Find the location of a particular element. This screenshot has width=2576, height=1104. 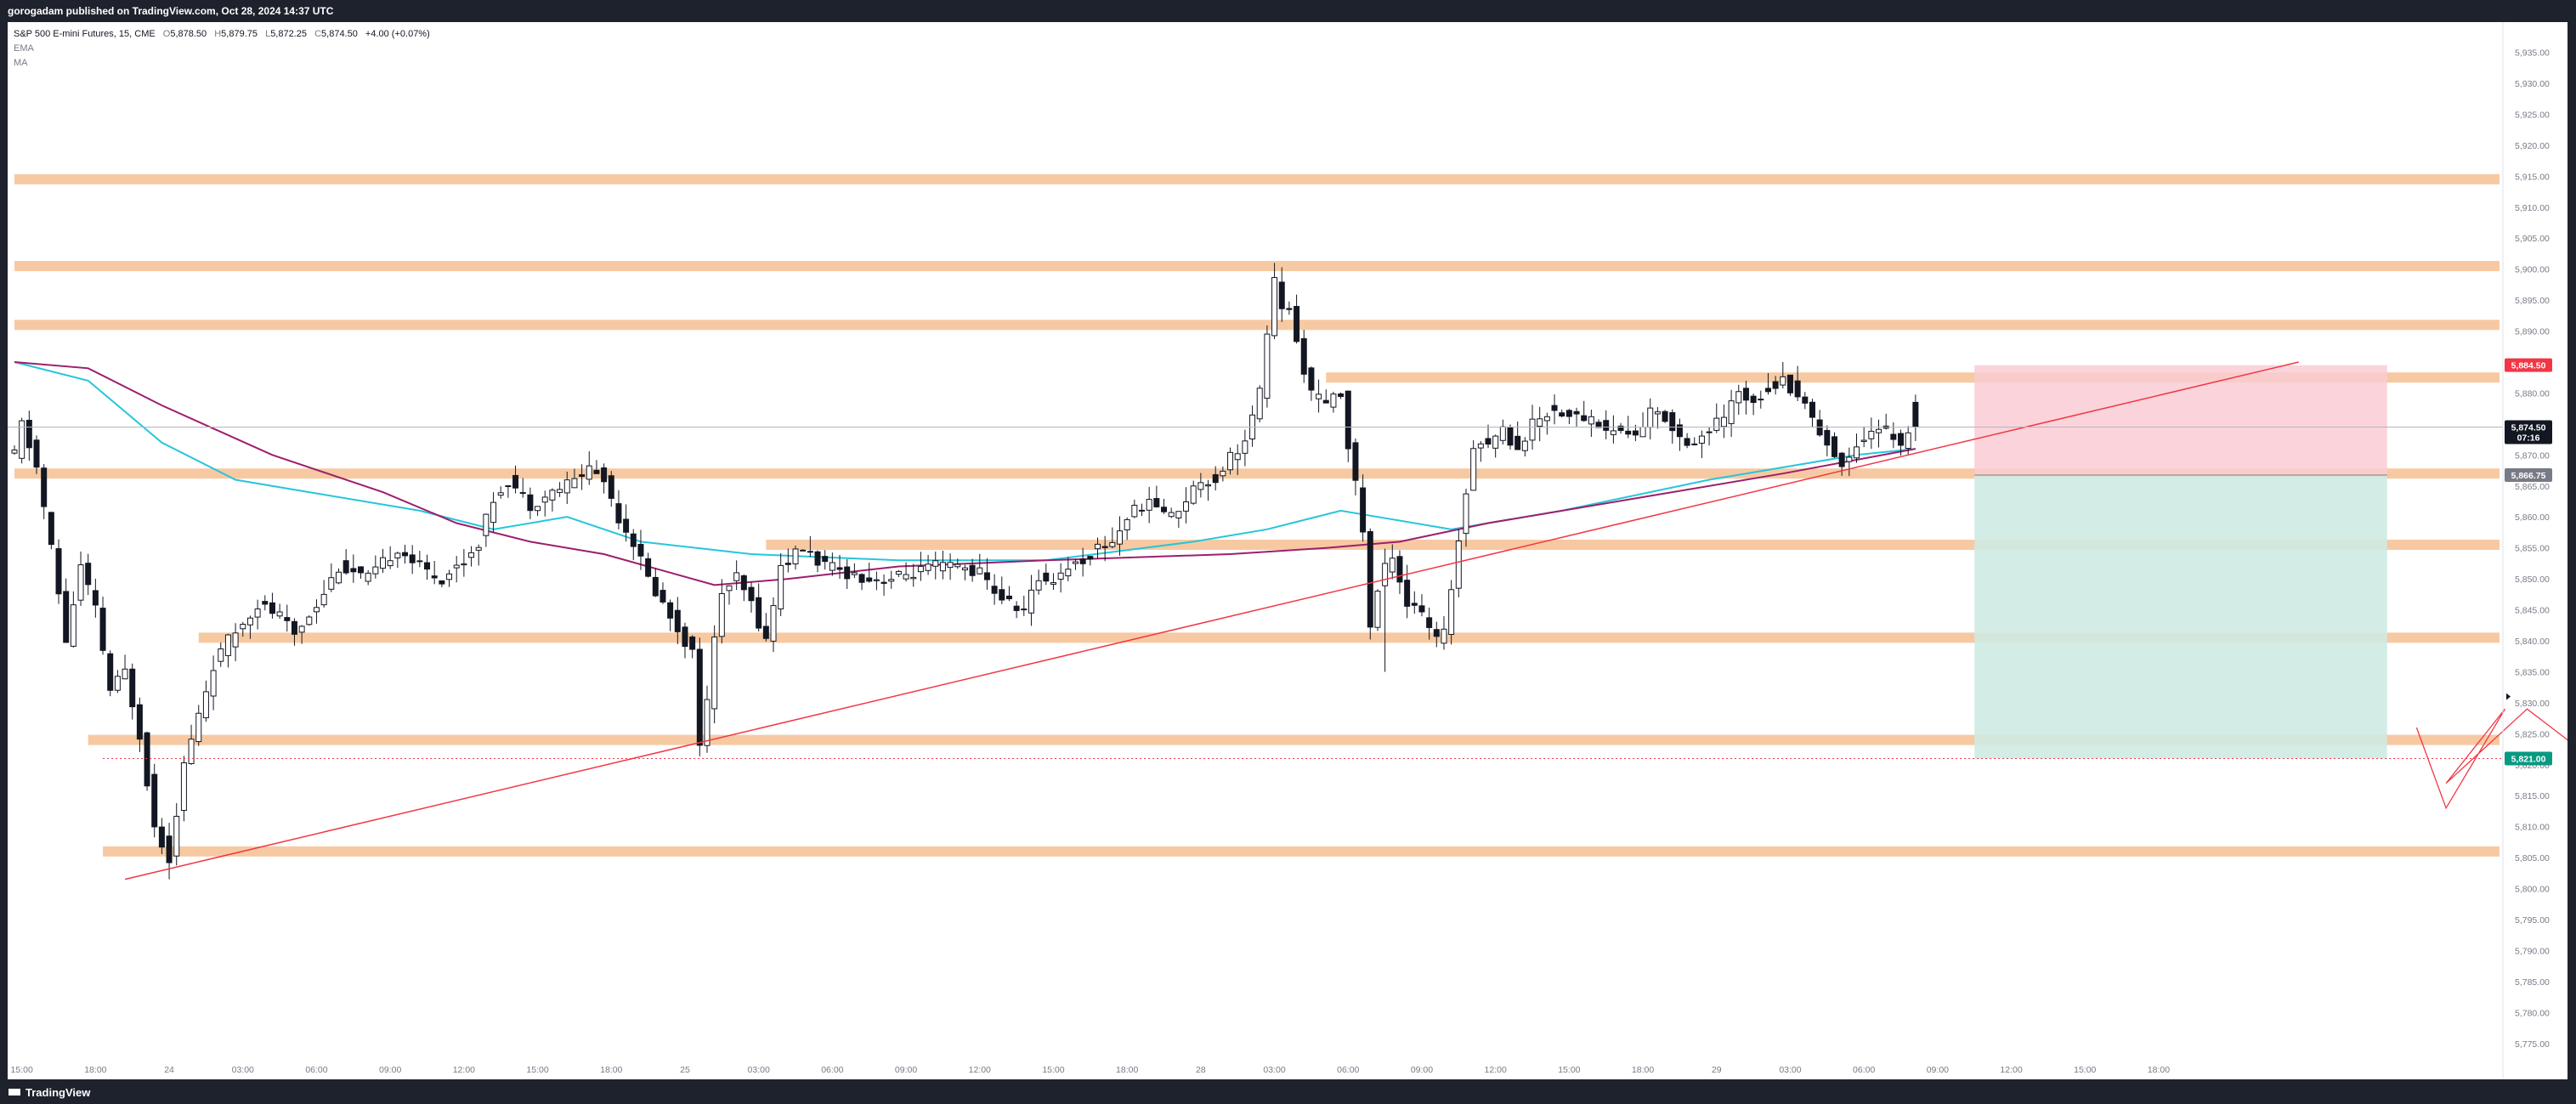

tradingview-logo: TradingView is located at coordinates (49, 1092).